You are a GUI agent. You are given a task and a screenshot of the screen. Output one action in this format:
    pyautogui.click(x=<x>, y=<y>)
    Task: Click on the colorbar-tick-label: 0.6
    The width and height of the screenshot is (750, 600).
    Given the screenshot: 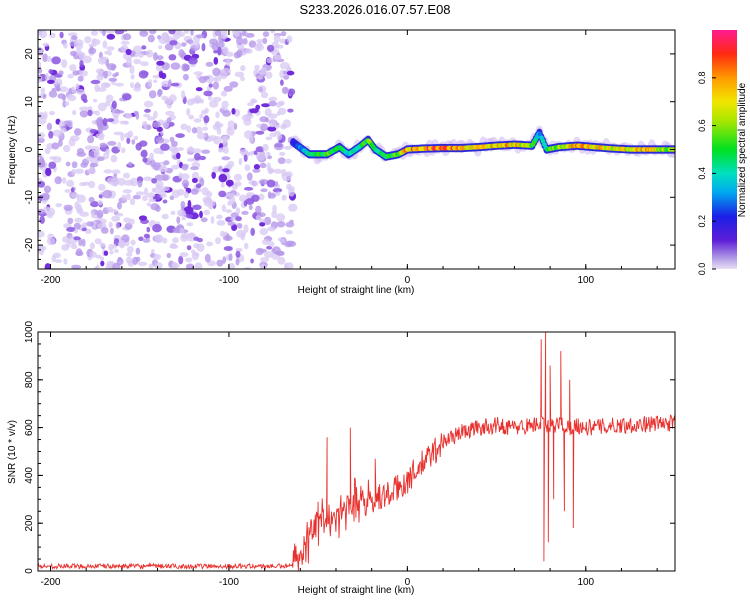 What is the action you would take?
    pyautogui.click(x=702, y=125)
    